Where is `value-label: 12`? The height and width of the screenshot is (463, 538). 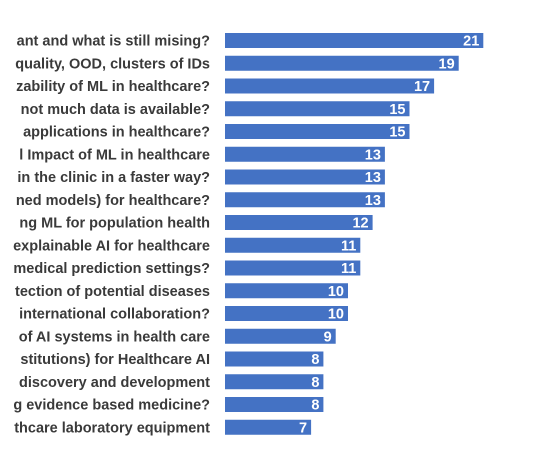
value-label: 12 is located at coordinates (360, 224).